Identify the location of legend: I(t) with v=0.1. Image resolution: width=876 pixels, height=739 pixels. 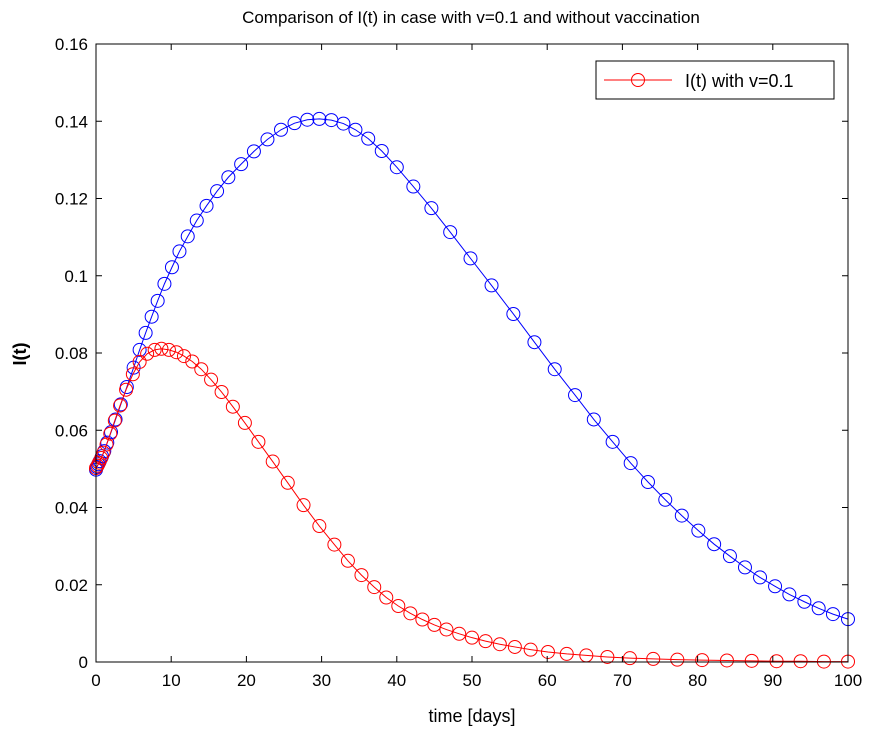
(715, 80).